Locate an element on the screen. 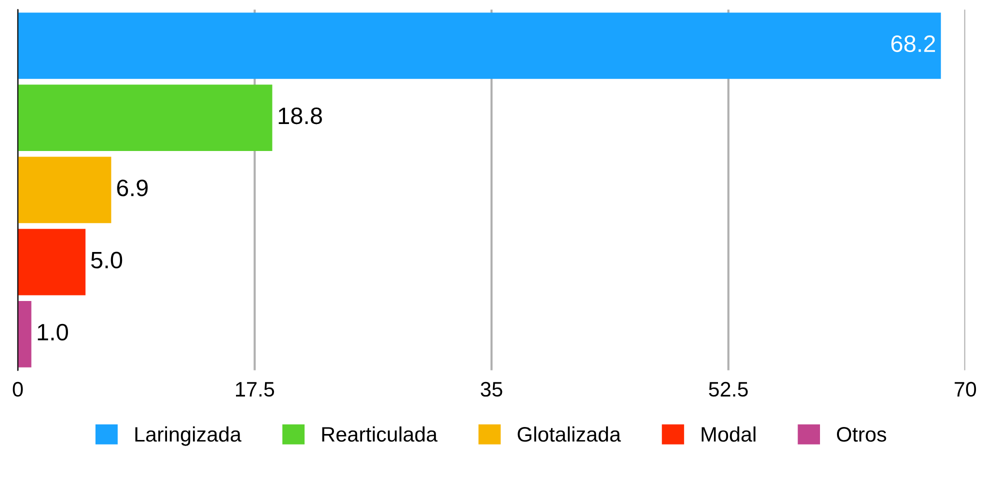 The width and height of the screenshot is (990, 484). data-label: 18.8 is located at coordinates (300, 115).